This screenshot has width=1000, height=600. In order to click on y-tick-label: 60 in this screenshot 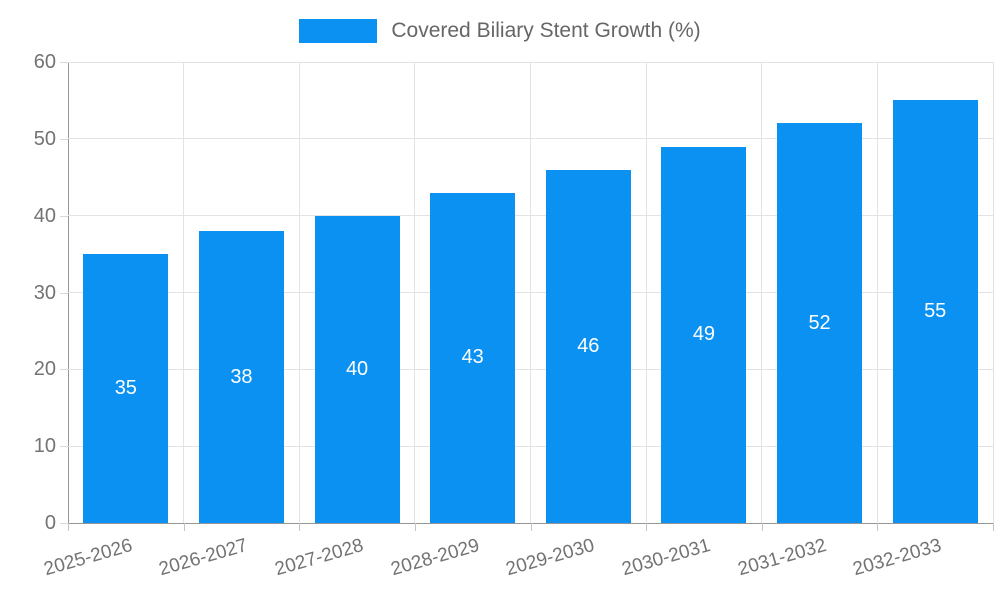, I will do `click(44, 62)`.